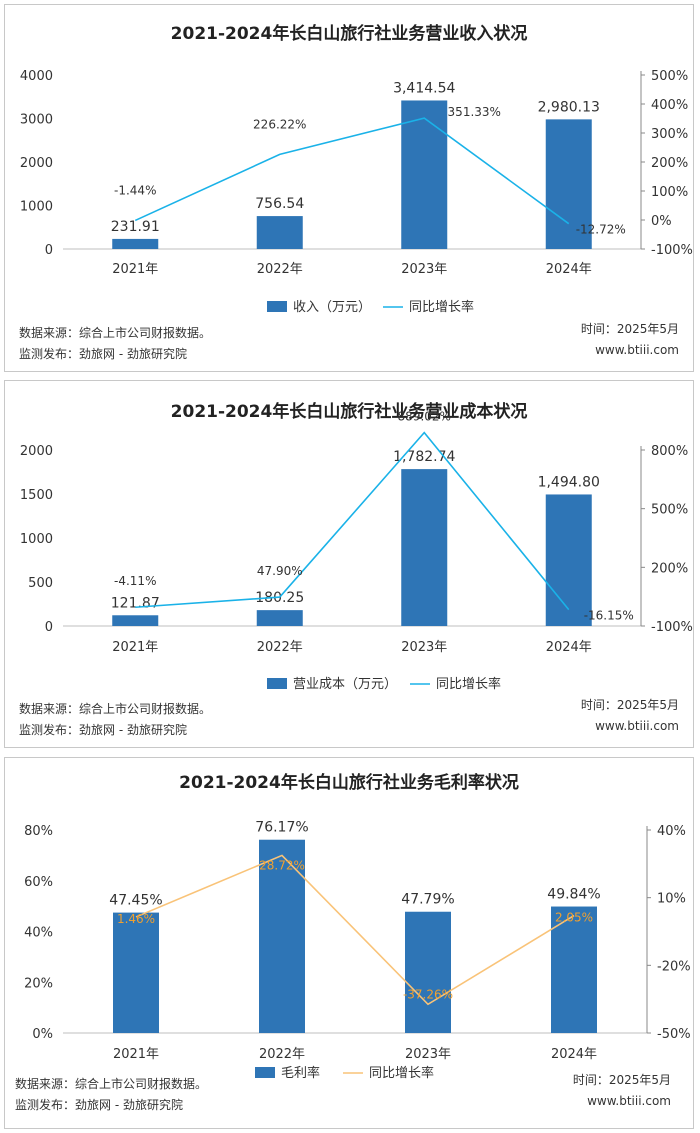 The image size is (700, 1133). What do you see at coordinates (42, 1034) in the screenshot?
I see `y-left-tick-label: 0%` at bounding box center [42, 1034].